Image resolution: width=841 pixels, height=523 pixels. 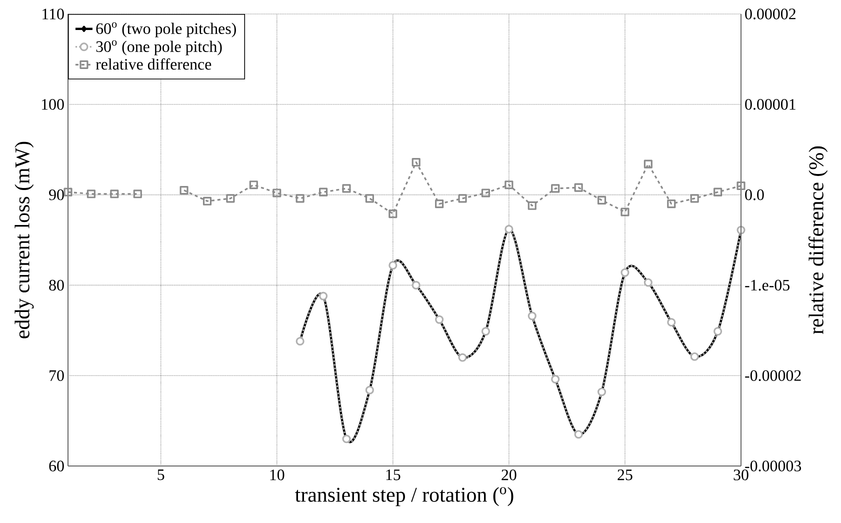 What do you see at coordinates (393, 475) in the screenshot?
I see `x-tick-label: 15` at bounding box center [393, 475].